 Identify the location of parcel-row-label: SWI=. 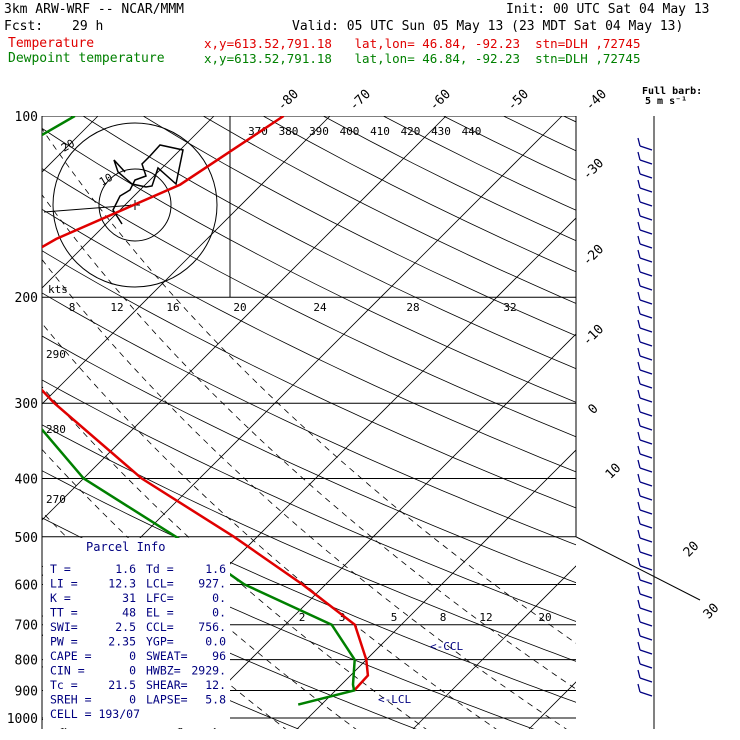
(64, 627).